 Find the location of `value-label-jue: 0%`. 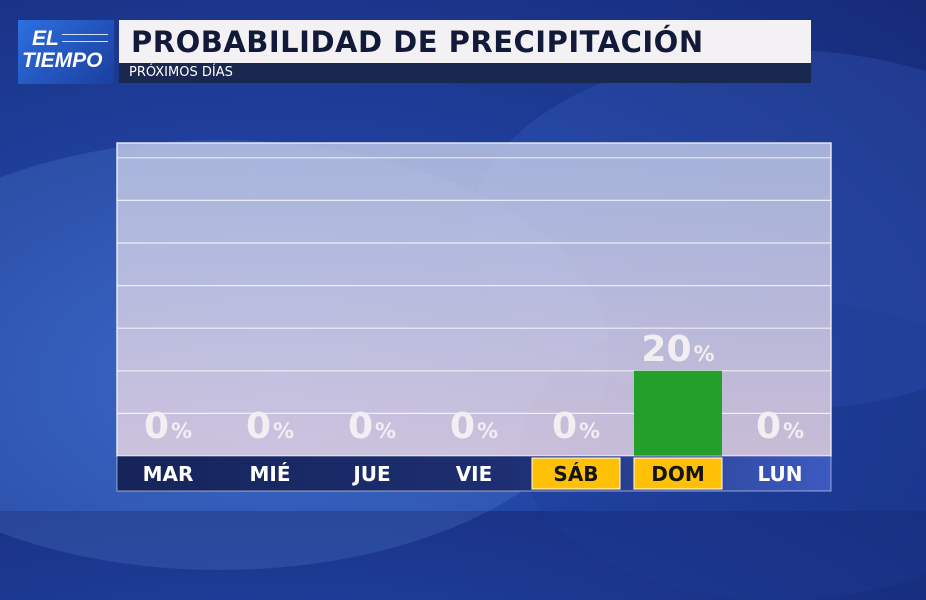

value-label-jue: 0% is located at coordinates (372, 426).